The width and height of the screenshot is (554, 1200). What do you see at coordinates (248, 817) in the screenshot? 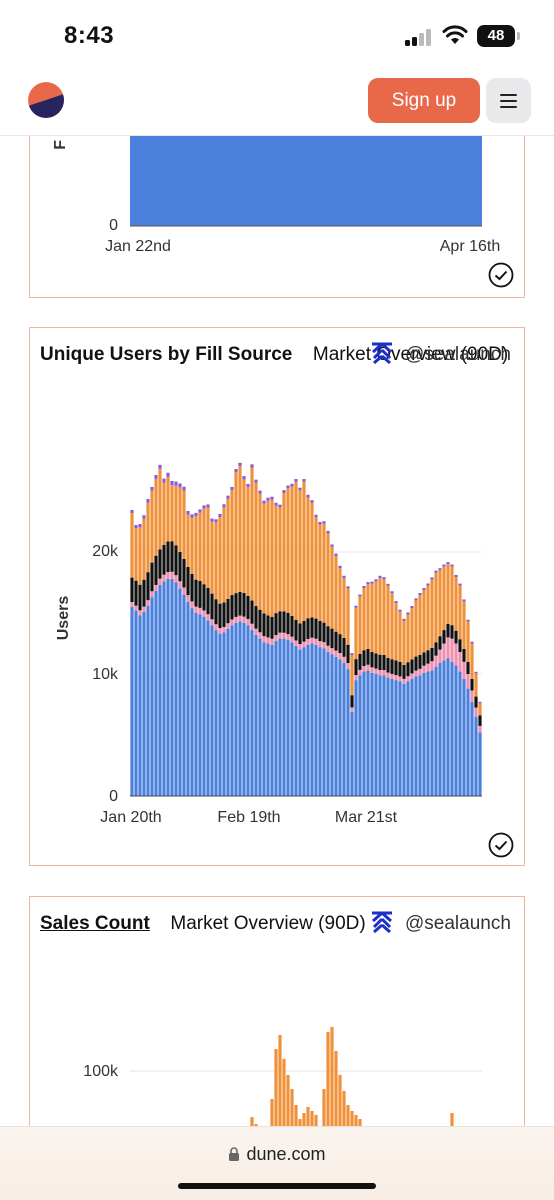
I see `users-x-tick-feb: Feb 19th` at bounding box center [248, 817].